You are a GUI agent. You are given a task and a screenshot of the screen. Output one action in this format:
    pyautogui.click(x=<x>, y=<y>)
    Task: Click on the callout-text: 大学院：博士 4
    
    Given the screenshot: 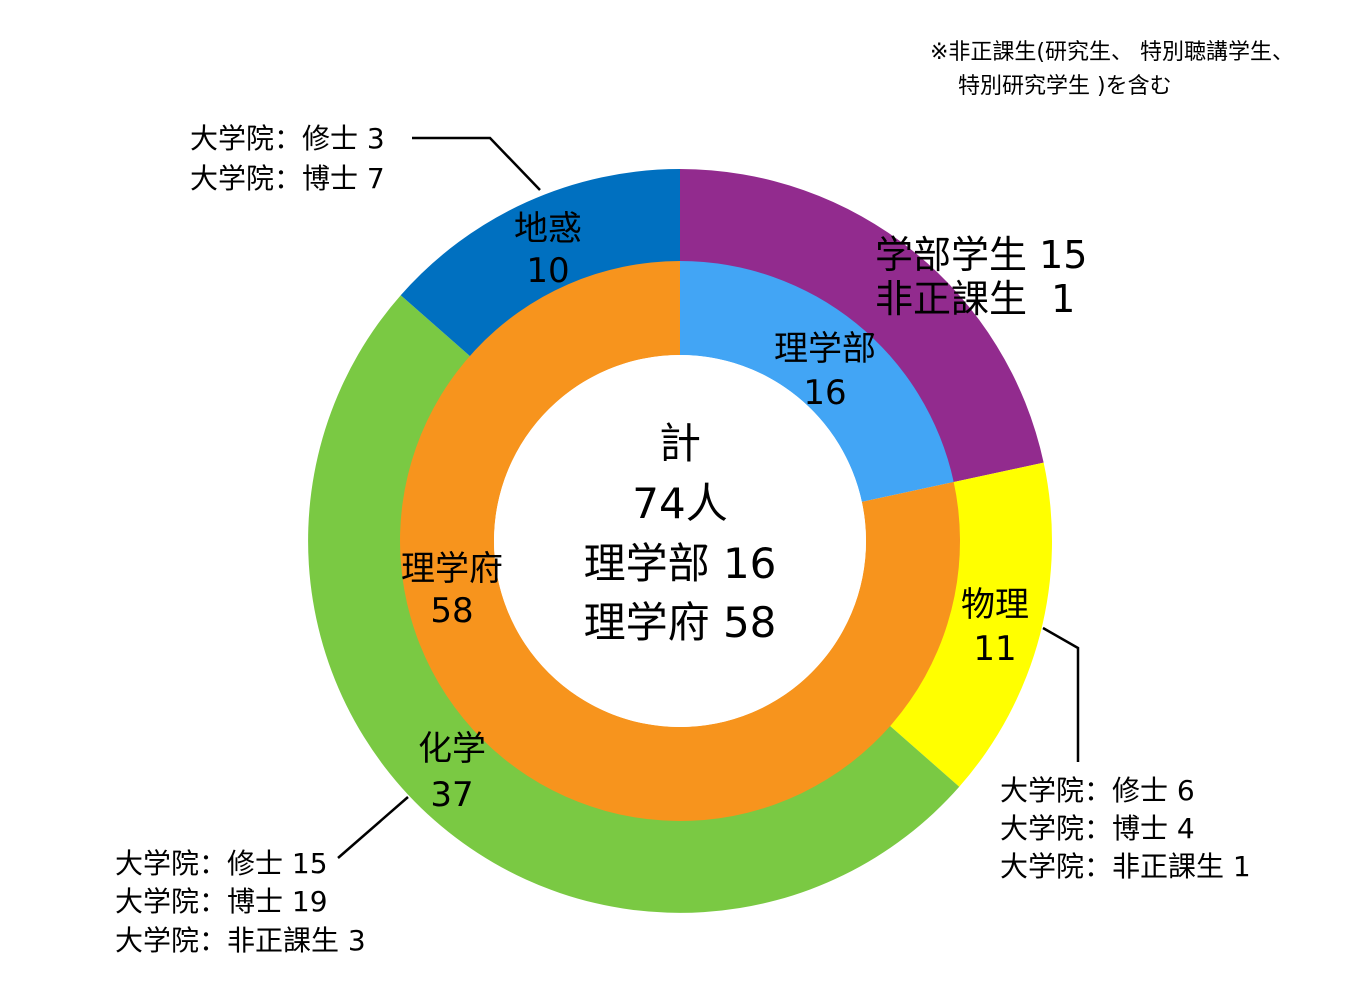 What is the action you would take?
    pyautogui.click(x=1097, y=828)
    